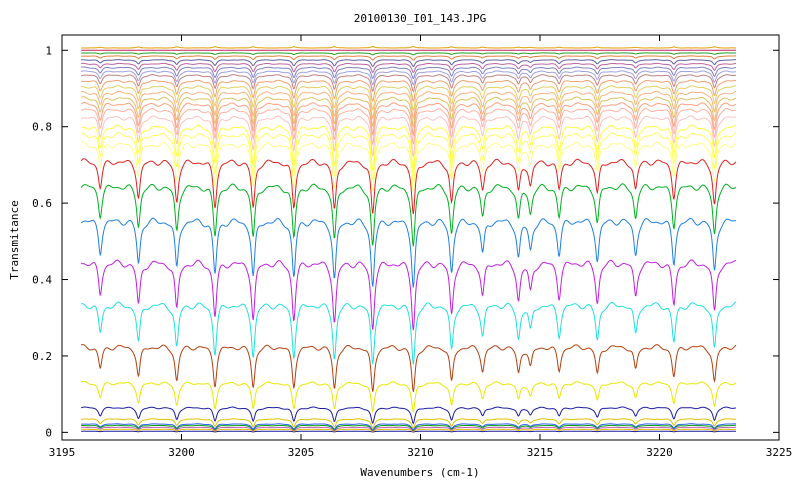 Image resolution: width=800 pixels, height=480 pixels. What do you see at coordinates (420, 18) in the screenshot?
I see `chart-title: 20100130_I01_143.JPG` at bounding box center [420, 18].